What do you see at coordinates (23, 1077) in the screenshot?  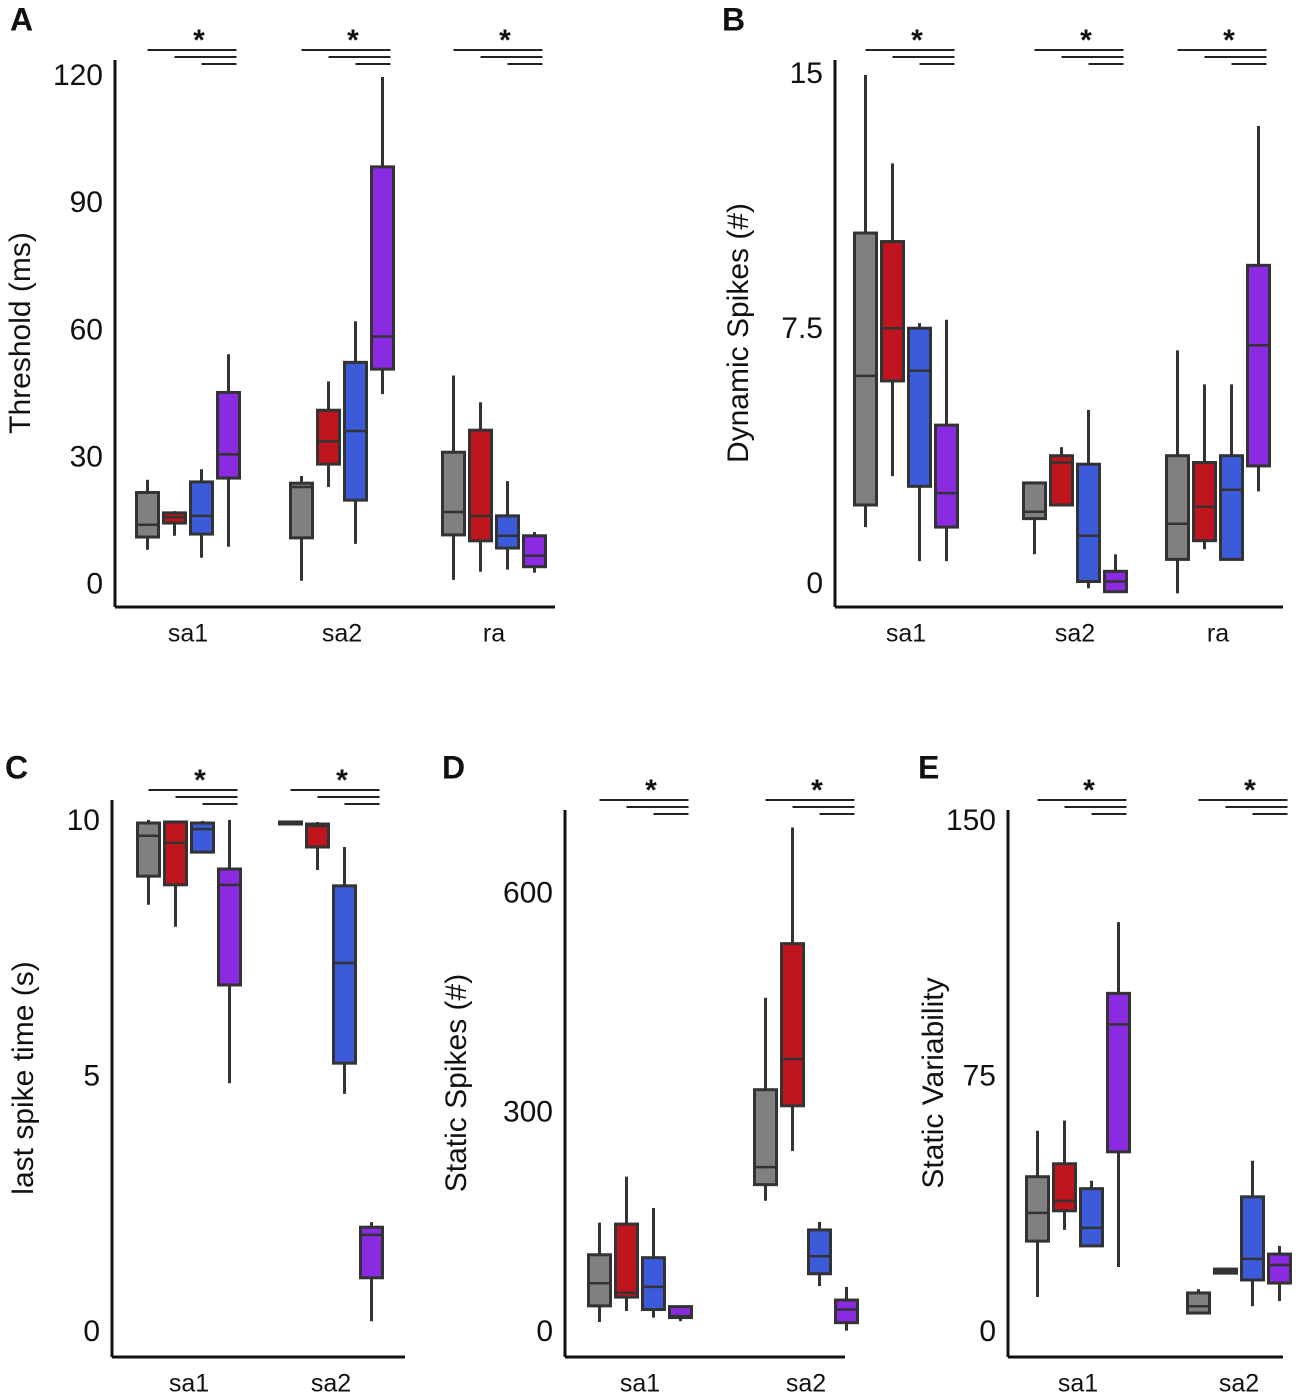 I see `y-axis-label: last spike time (s)` at bounding box center [23, 1077].